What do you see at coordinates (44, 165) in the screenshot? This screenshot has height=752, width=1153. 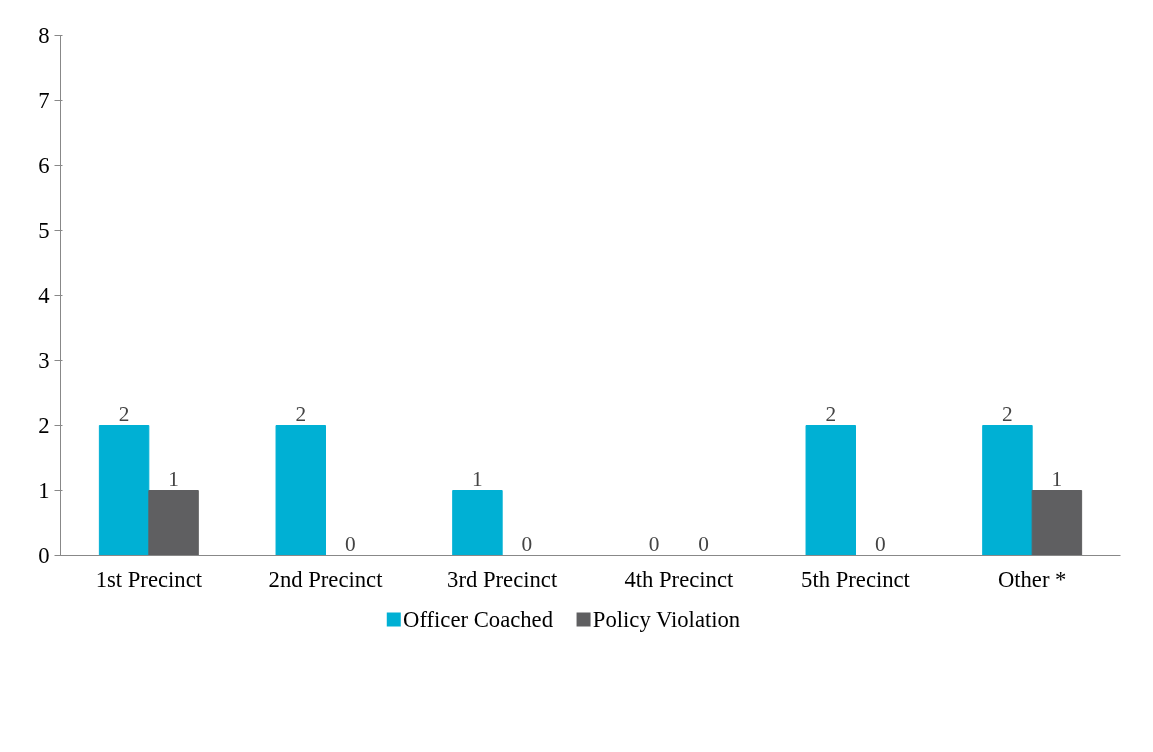 I see `y-tick-label: 6` at bounding box center [44, 165].